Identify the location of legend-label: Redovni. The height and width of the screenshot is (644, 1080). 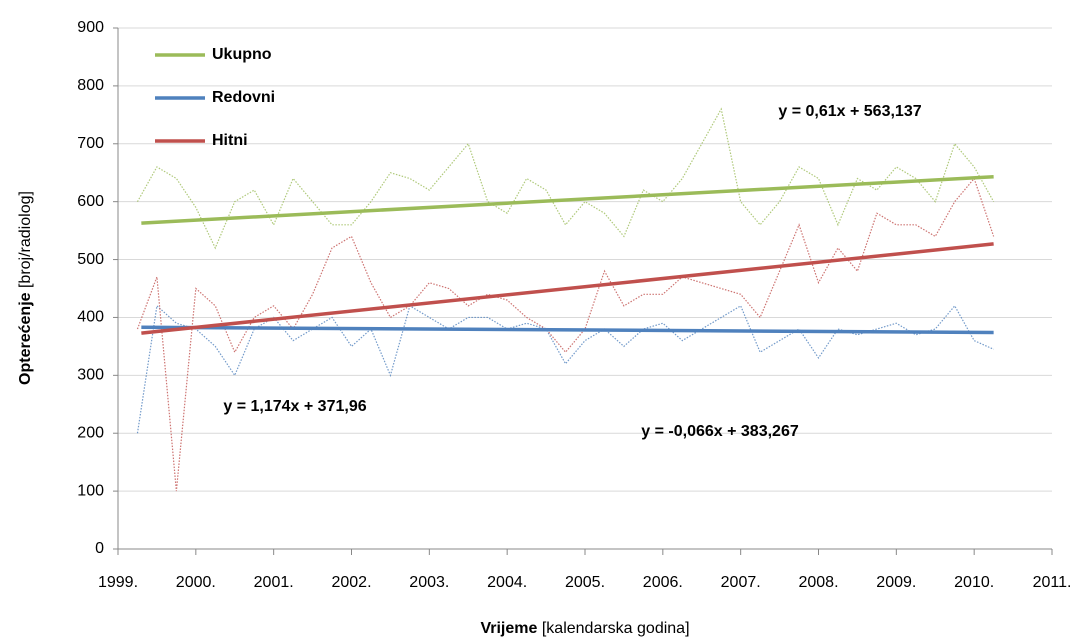
(243, 97).